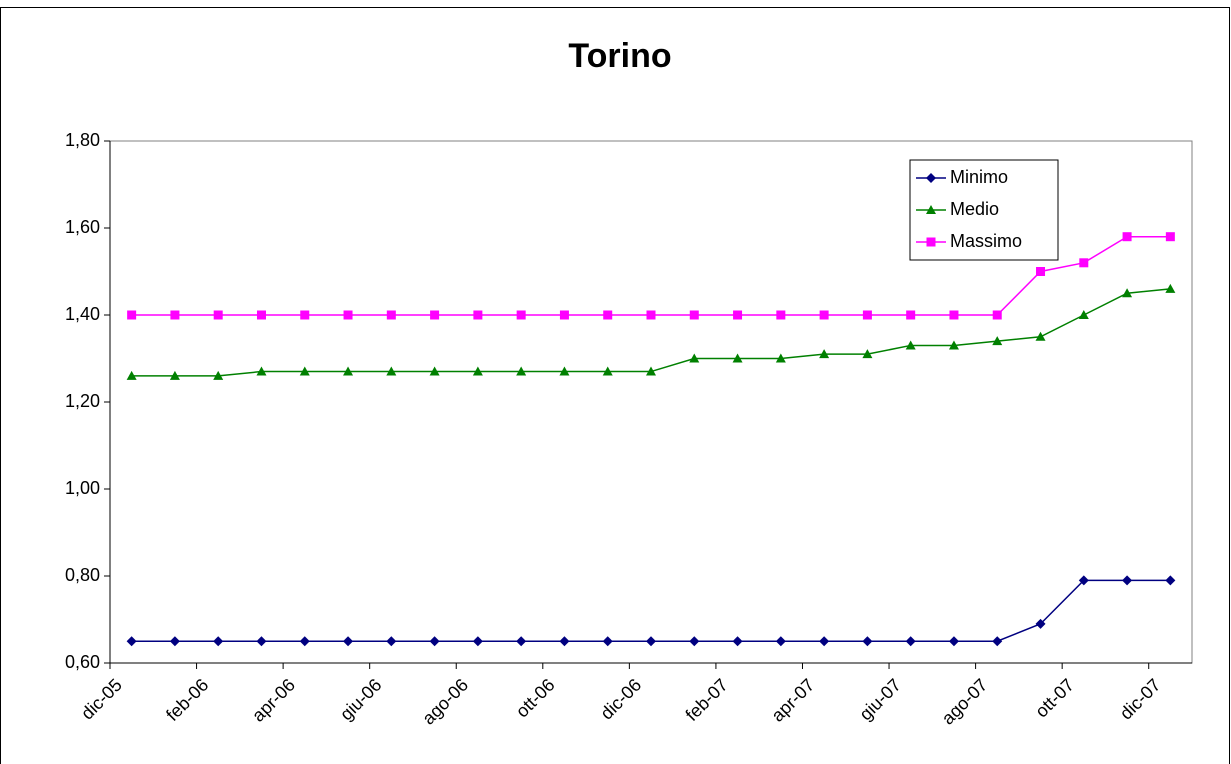 The width and height of the screenshot is (1231, 764). I want to click on y-tick-label: 1,60, so click(82, 227).